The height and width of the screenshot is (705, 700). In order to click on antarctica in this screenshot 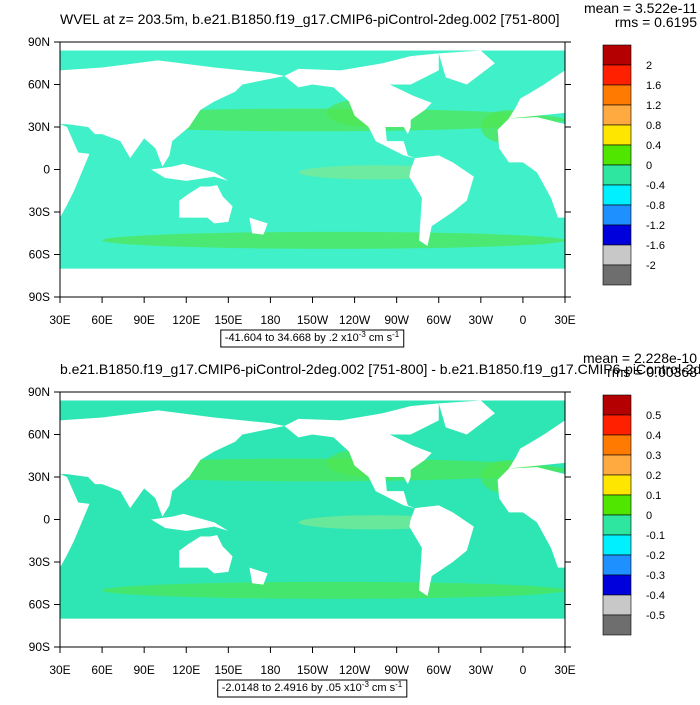, I will do `click(312, 282)`.